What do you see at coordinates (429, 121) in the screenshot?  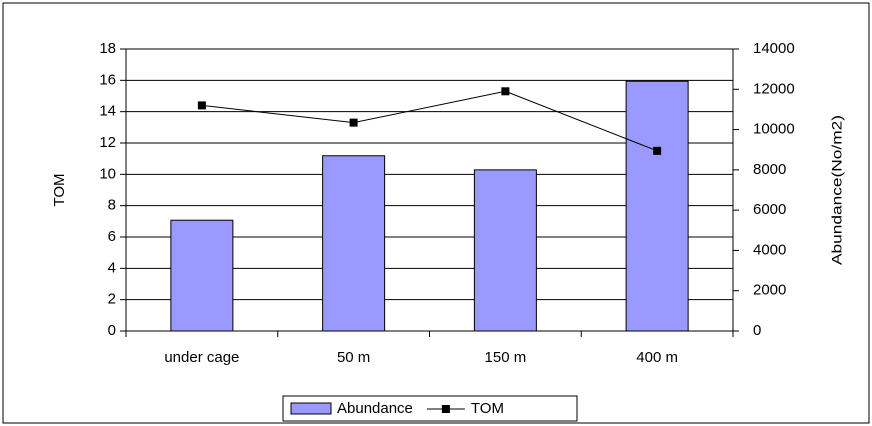 I see `line` at bounding box center [429, 121].